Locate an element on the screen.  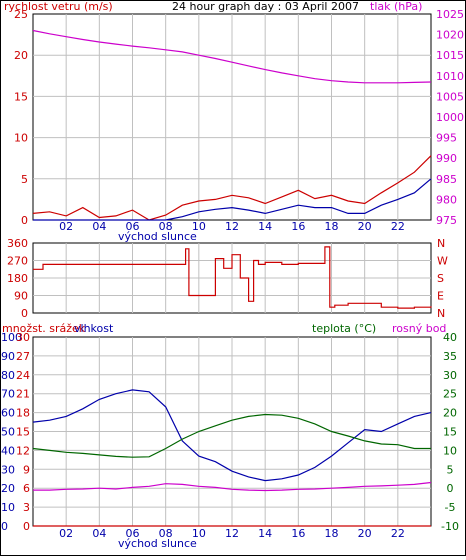
sunrise-label-bottom: východ slunce is located at coordinates (157, 543).